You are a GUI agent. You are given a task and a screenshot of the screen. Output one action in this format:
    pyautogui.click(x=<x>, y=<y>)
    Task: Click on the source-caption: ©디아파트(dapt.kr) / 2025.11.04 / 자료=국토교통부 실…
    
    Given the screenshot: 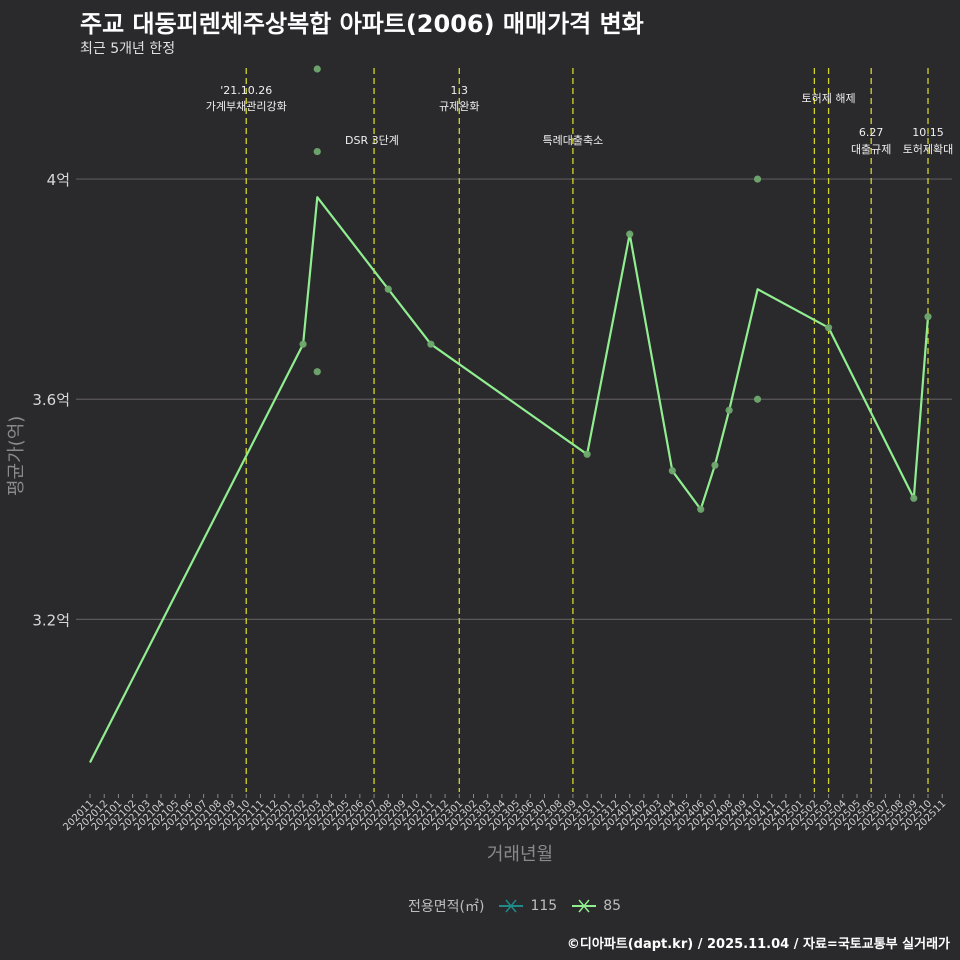 What is the action you would take?
    pyautogui.click(x=758, y=944)
    